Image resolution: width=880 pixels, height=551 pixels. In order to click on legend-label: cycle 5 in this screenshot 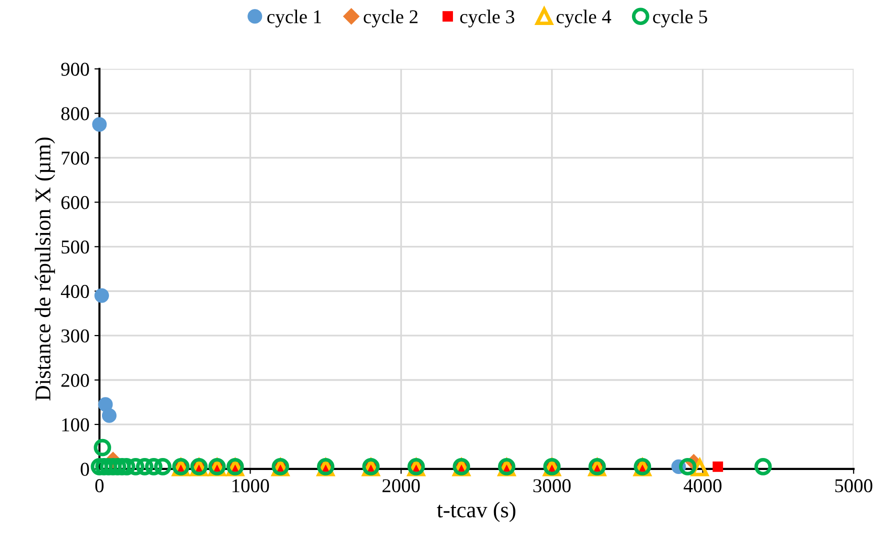, I will do `click(680, 19)`.